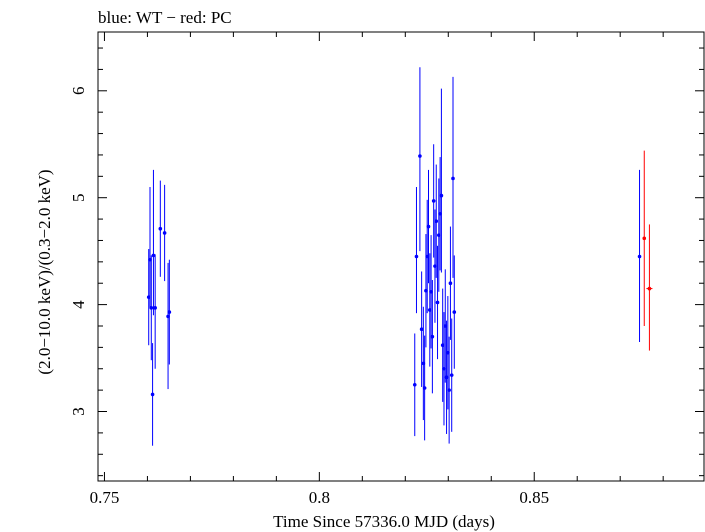 The height and width of the screenshot is (532, 705). What do you see at coordinates (78, 411) in the screenshot?
I see `y-tick-label: 3` at bounding box center [78, 411].